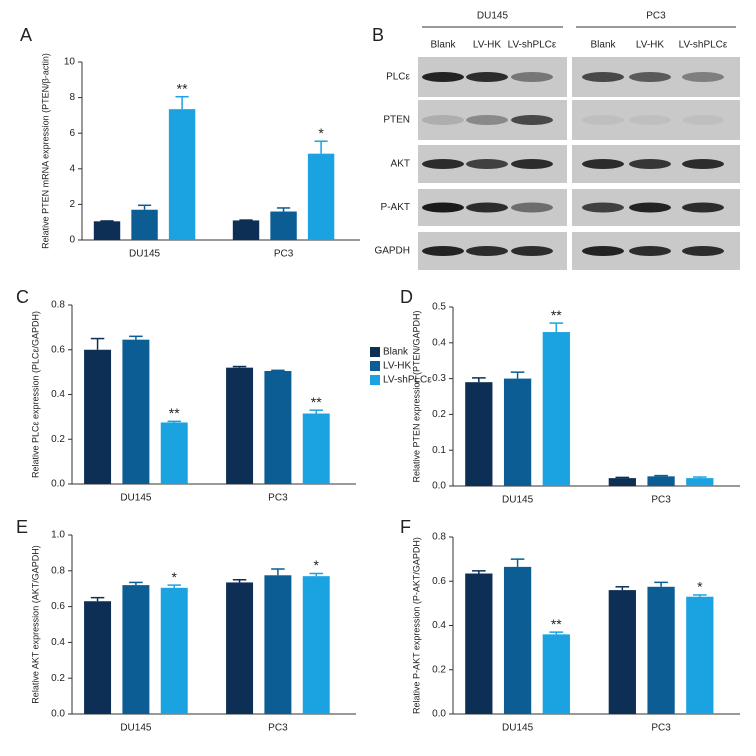 The image size is (756, 756). What do you see at coordinates (378, 35) in the screenshot?
I see `panel-letter: B` at bounding box center [378, 35].